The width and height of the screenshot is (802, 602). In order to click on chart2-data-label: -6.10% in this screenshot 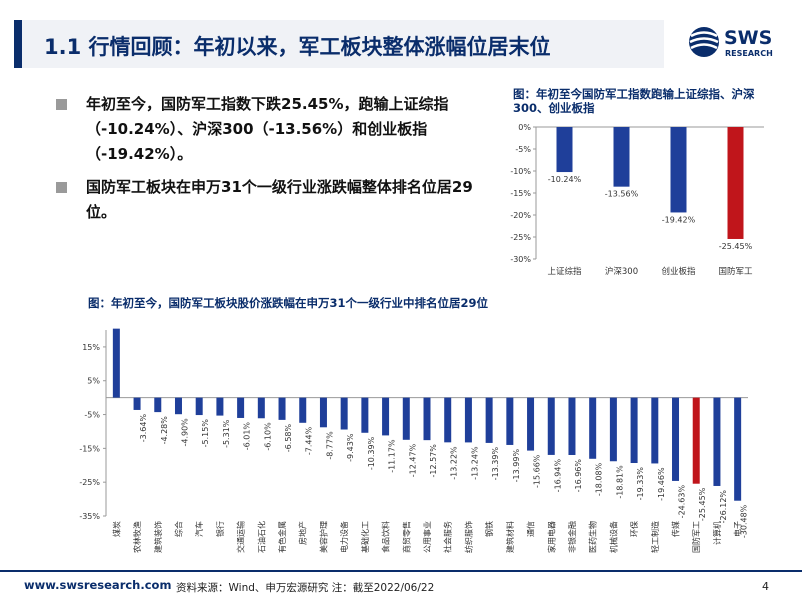, I will do `click(267, 436)`.